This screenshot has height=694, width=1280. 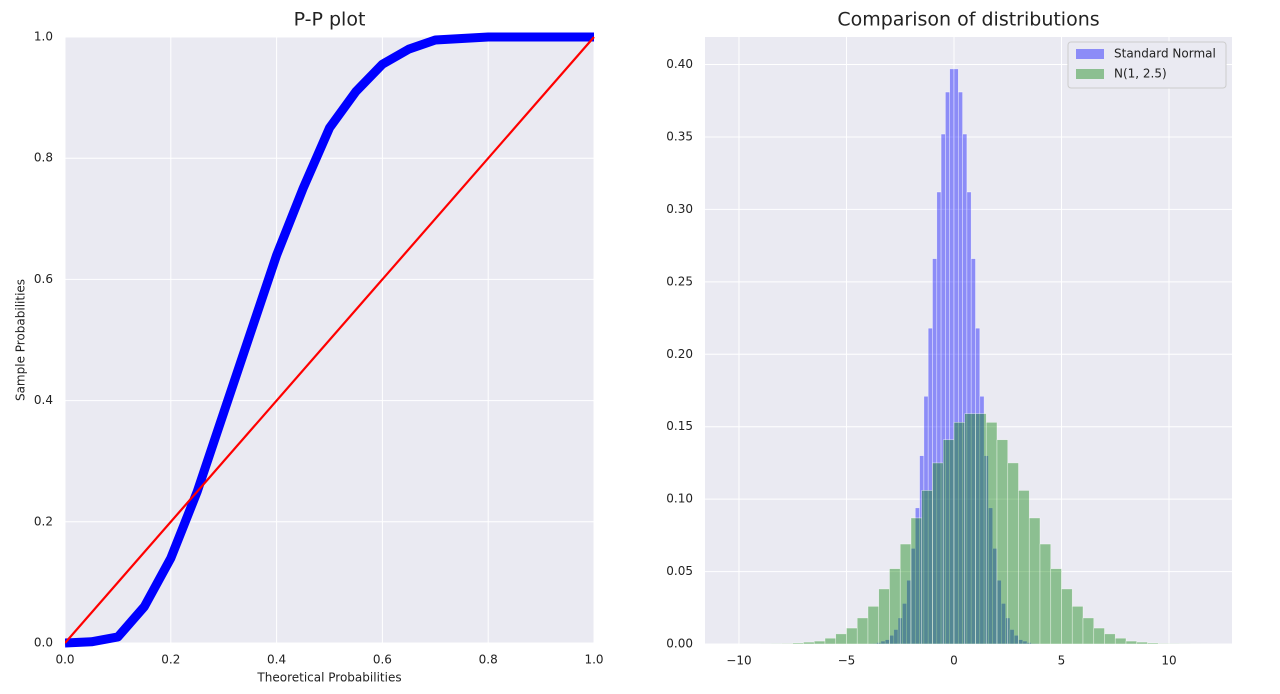 What do you see at coordinates (847, 661) in the screenshot?
I see `x-tick-label: −5` at bounding box center [847, 661].